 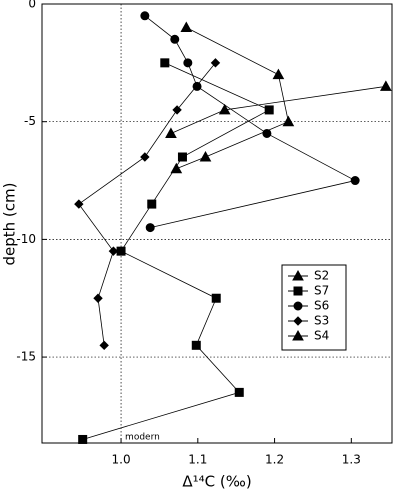 What do you see at coordinates (121, 460) in the screenshot?
I see `x-tick-label: 1.0` at bounding box center [121, 460].